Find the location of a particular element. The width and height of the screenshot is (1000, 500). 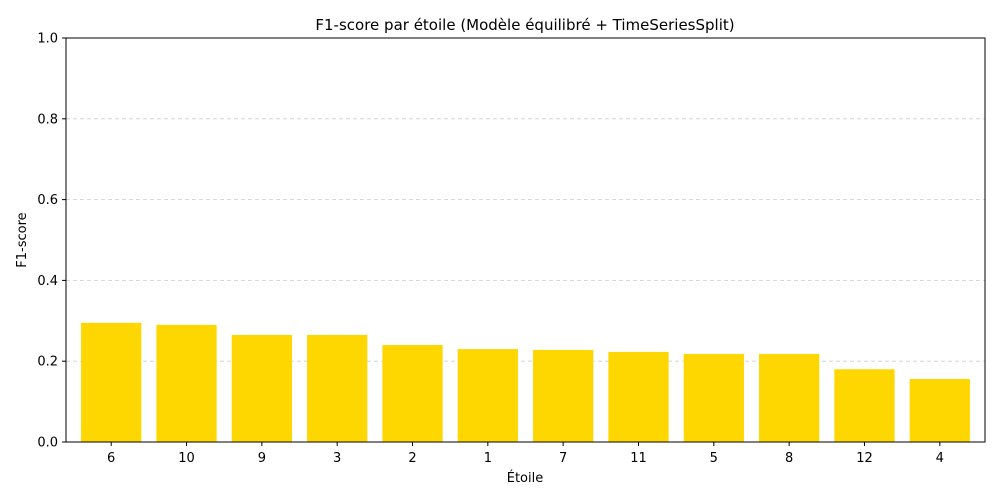

x-tick-label: 10 is located at coordinates (186, 458).